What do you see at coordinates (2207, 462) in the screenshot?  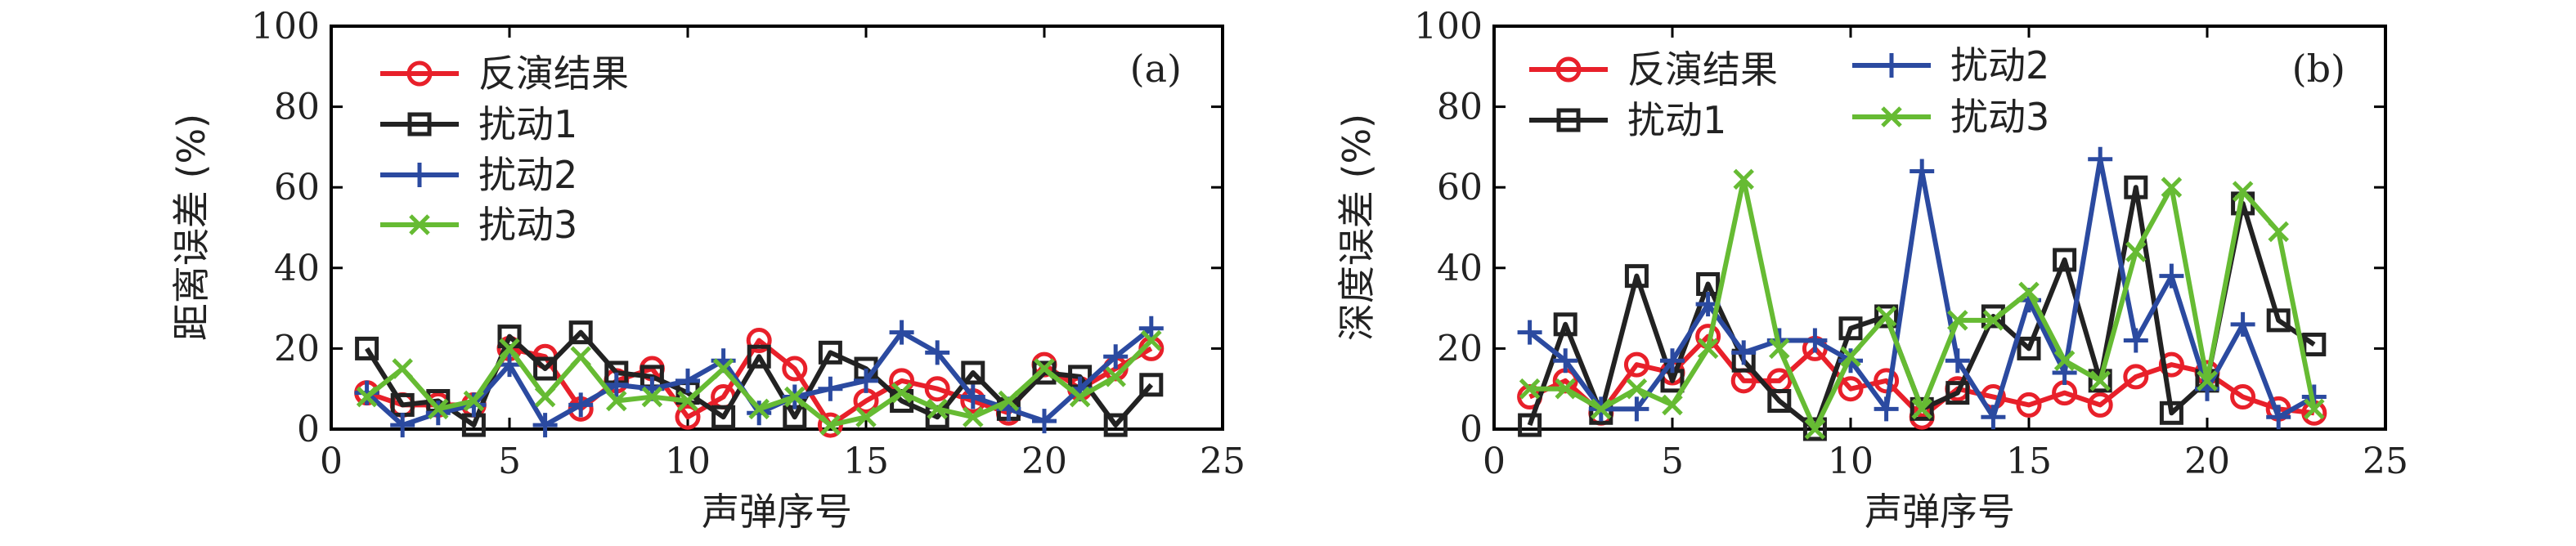 I see `x-tick-label: 20` at bounding box center [2207, 462].